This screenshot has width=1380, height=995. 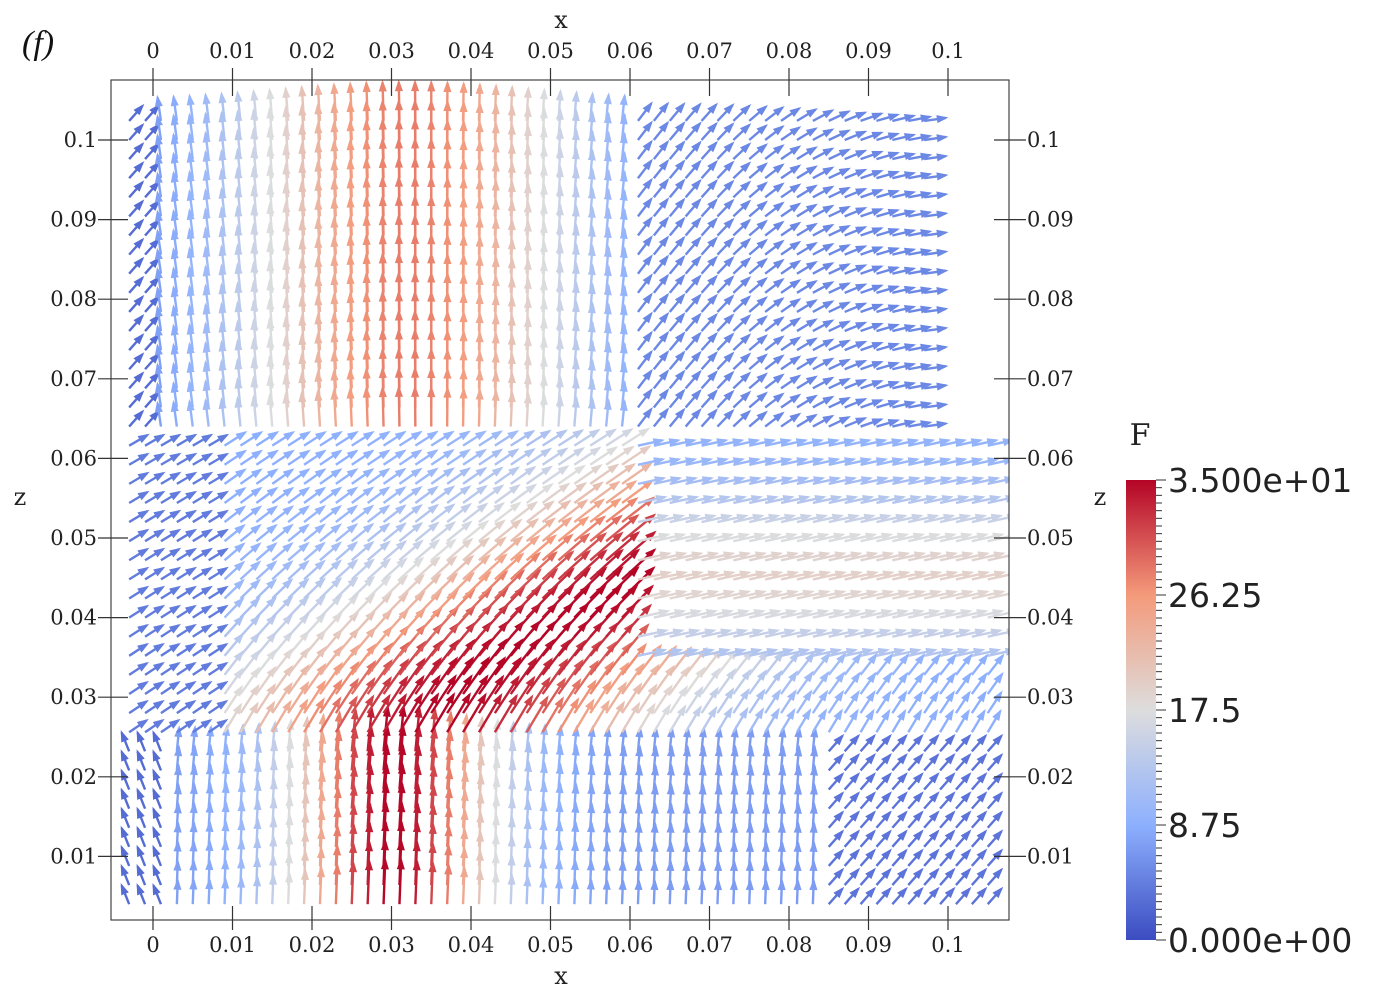 I want to click on y-axis-title-right: z, so click(x=1100, y=497).